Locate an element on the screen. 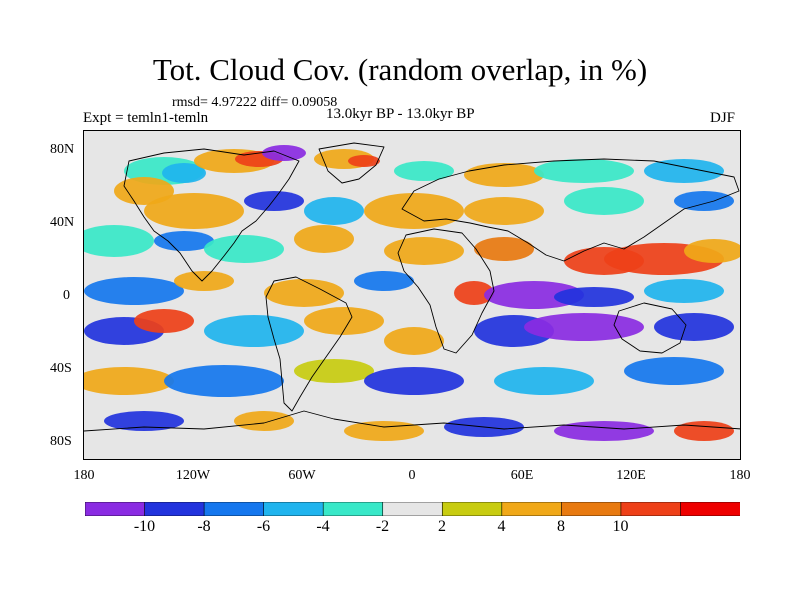  greenland-coast is located at coordinates (351, 163).